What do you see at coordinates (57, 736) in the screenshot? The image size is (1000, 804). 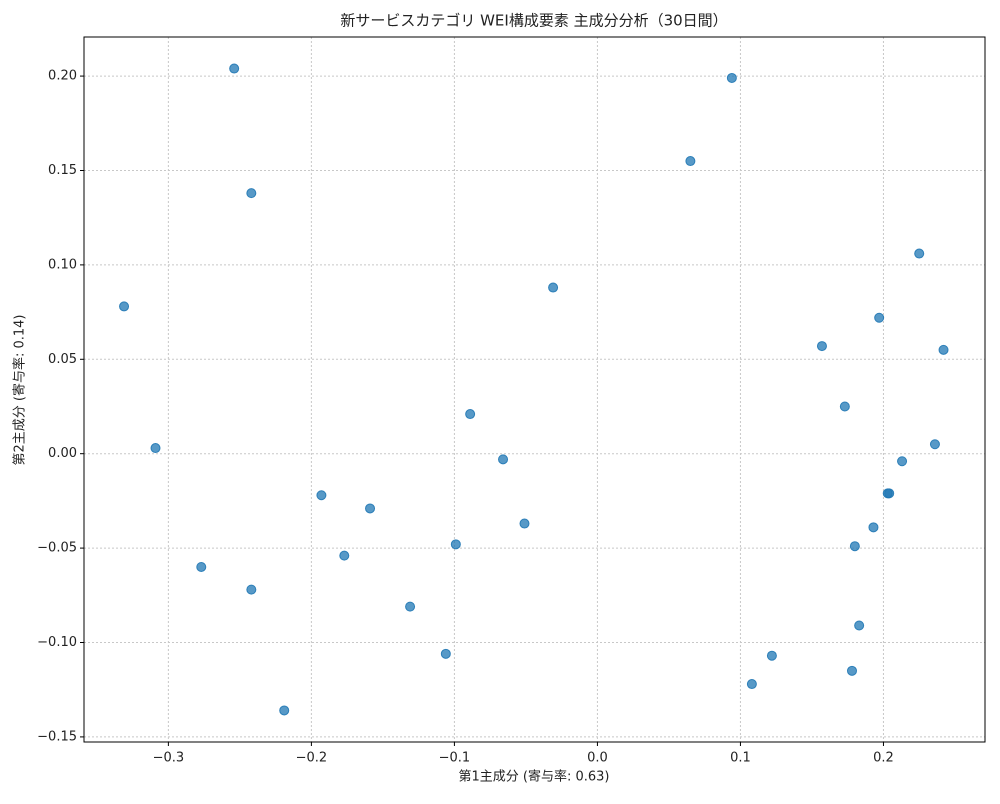 I see `y-tick-label: −0.15` at bounding box center [57, 736].